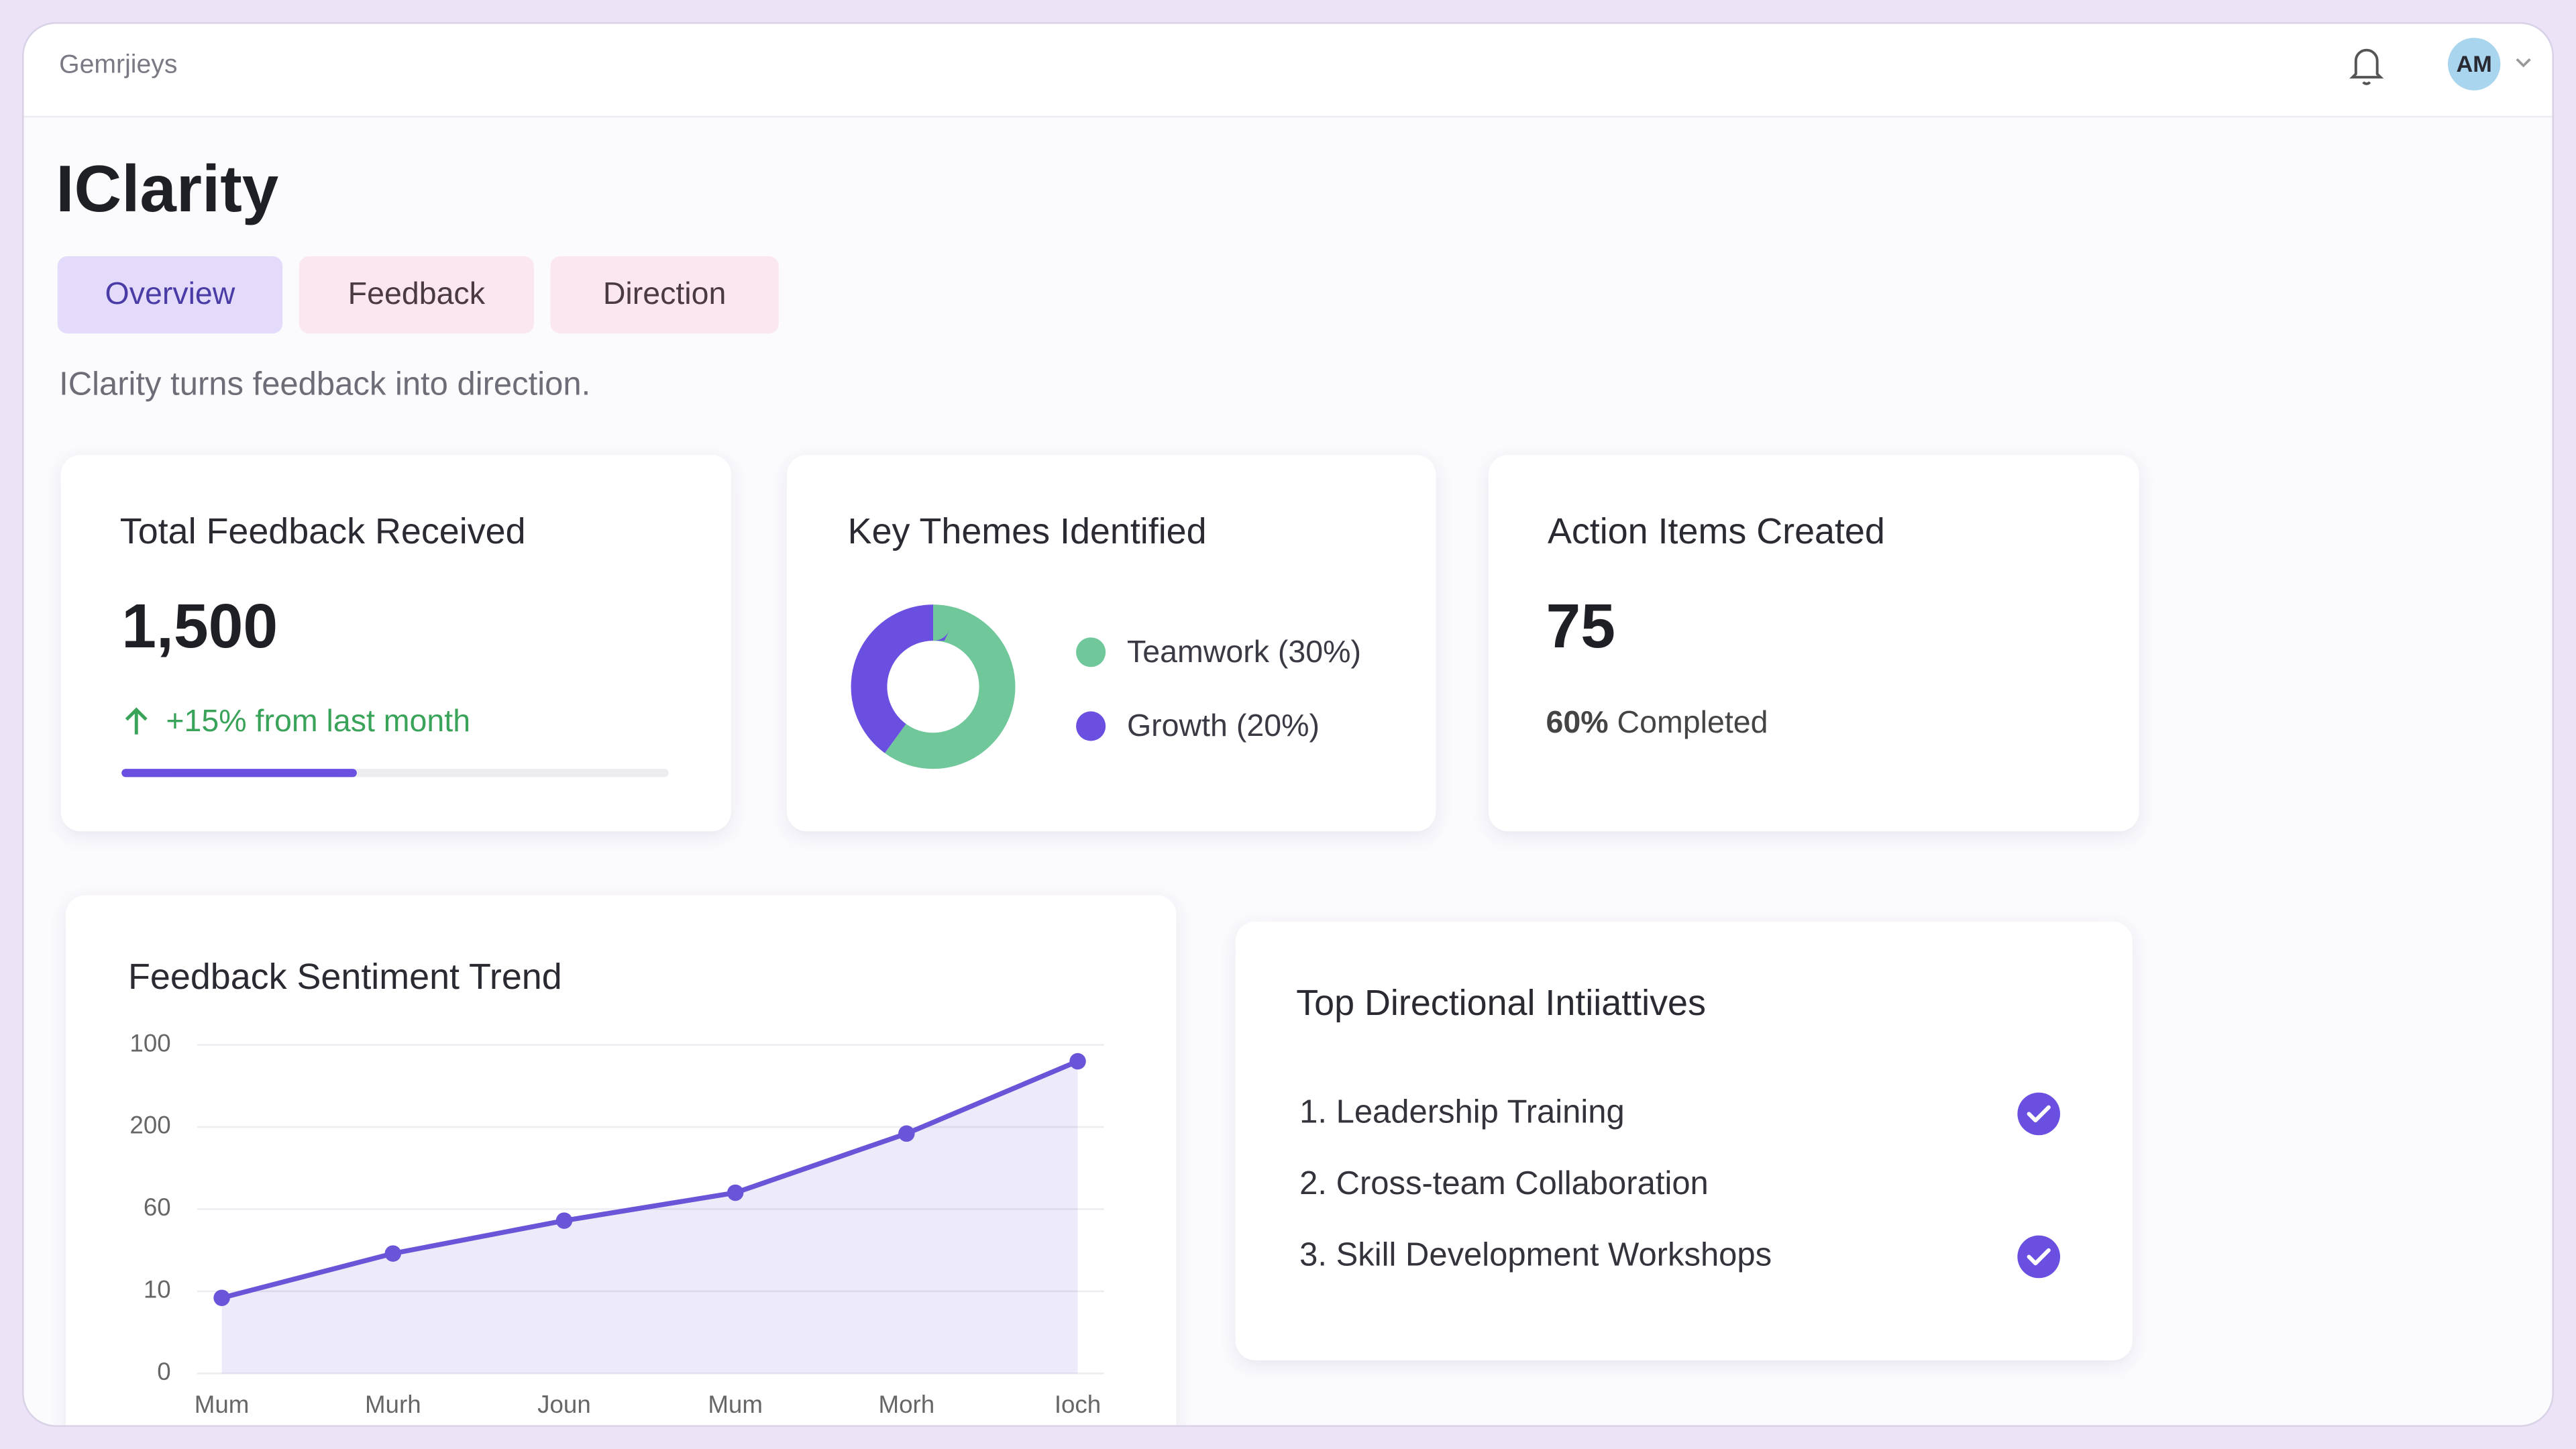 The image size is (2576, 1449). Describe the element at coordinates (118, 64) in the screenshot. I see `brand: Gemrjieys` at that location.